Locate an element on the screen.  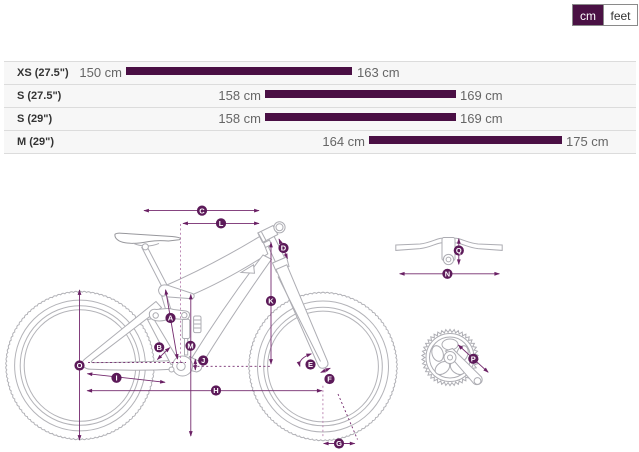
svg-text: D is located at coordinates (284, 248).